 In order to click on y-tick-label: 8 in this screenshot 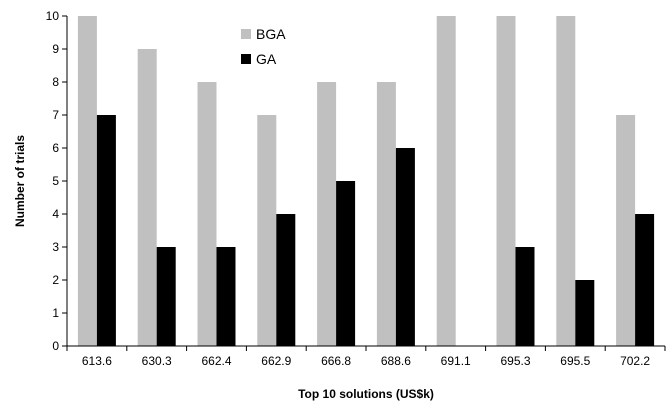, I will do `click(55, 82)`.